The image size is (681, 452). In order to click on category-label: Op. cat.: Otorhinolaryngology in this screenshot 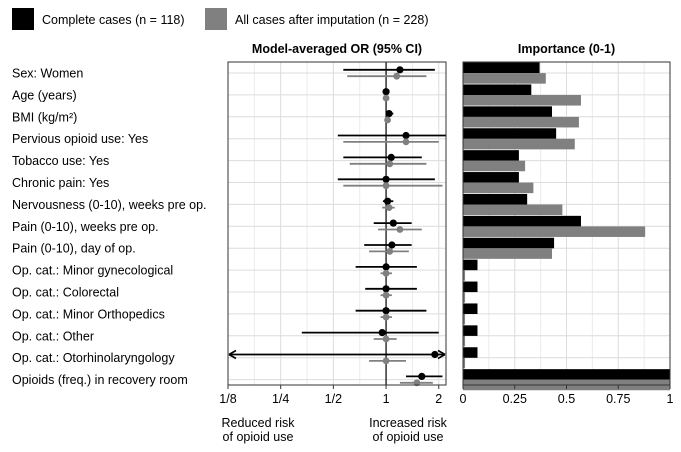, I will do `click(93, 358)`.